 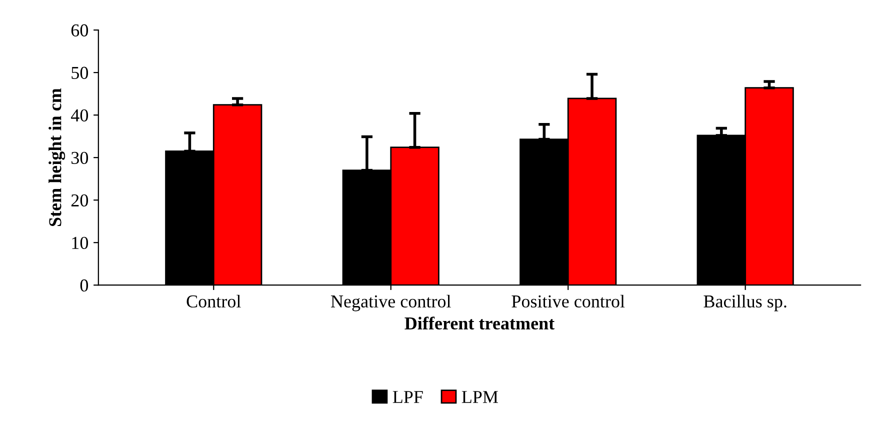 What do you see at coordinates (213, 301) in the screenshot?
I see `x-tick-label: Control` at bounding box center [213, 301].